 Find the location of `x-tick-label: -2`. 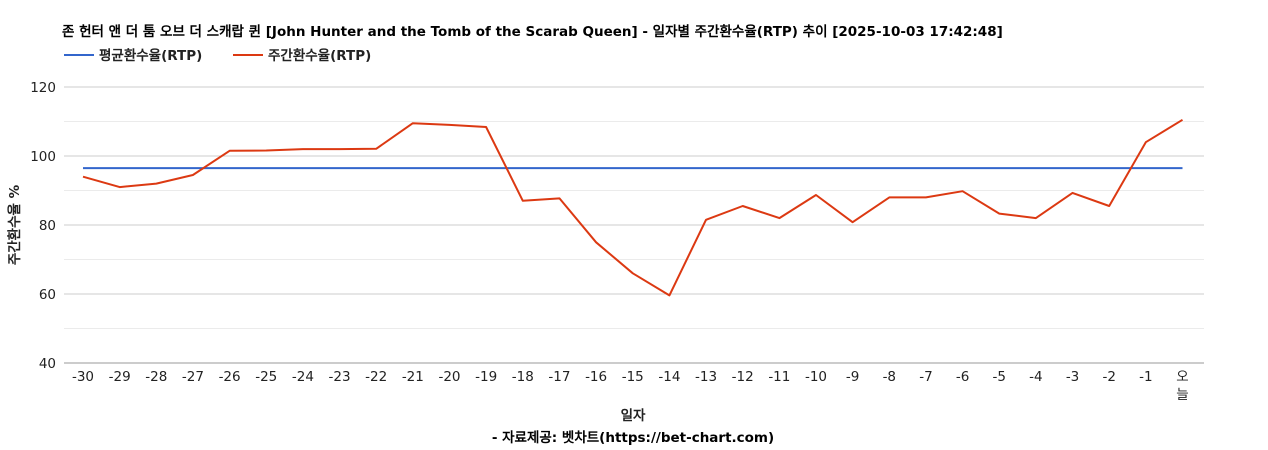

x-tick-label: -2 is located at coordinates (1108, 377).